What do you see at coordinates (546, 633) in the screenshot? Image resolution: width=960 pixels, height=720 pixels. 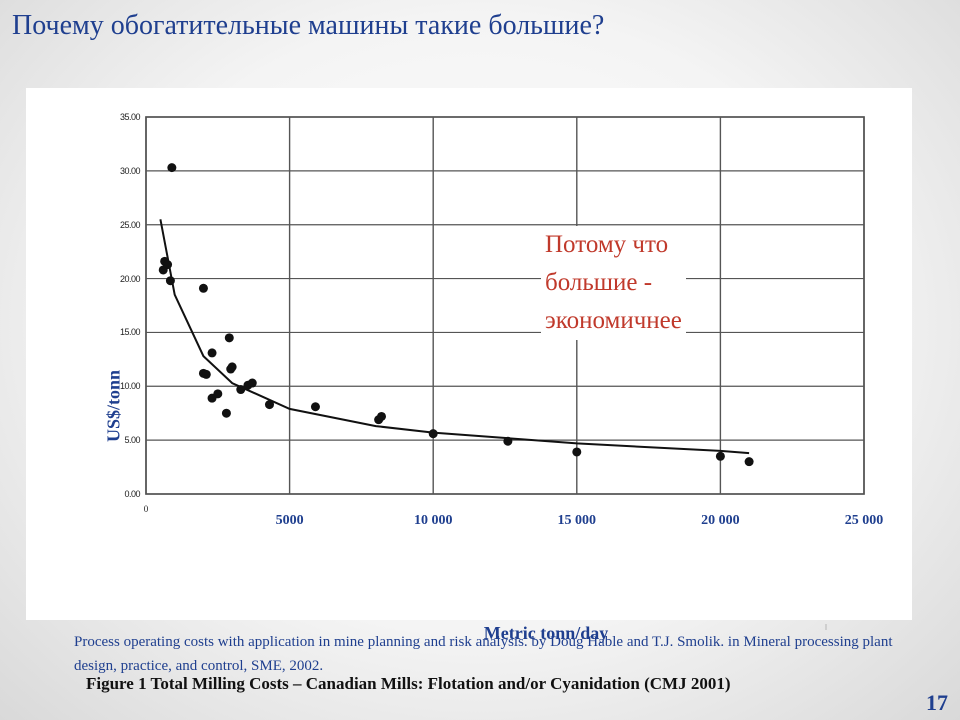 I see `x-axis-label: Metric tonn/day` at bounding box center [546, 633].